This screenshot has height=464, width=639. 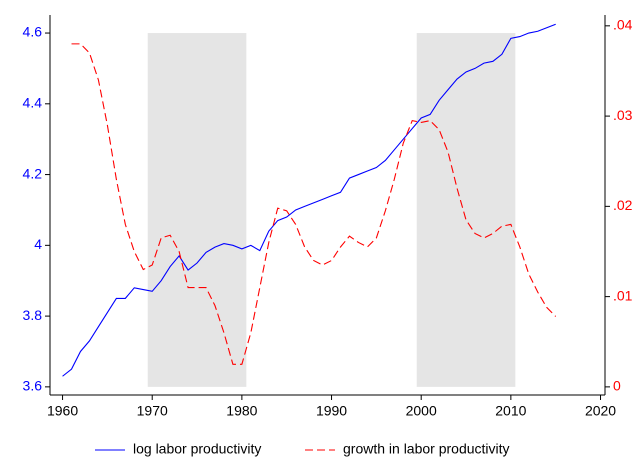 What do you see at coordinates (62, 411) in the screenshot?
I see `x-tick-label: 1960` at bounding box center [62, 411].